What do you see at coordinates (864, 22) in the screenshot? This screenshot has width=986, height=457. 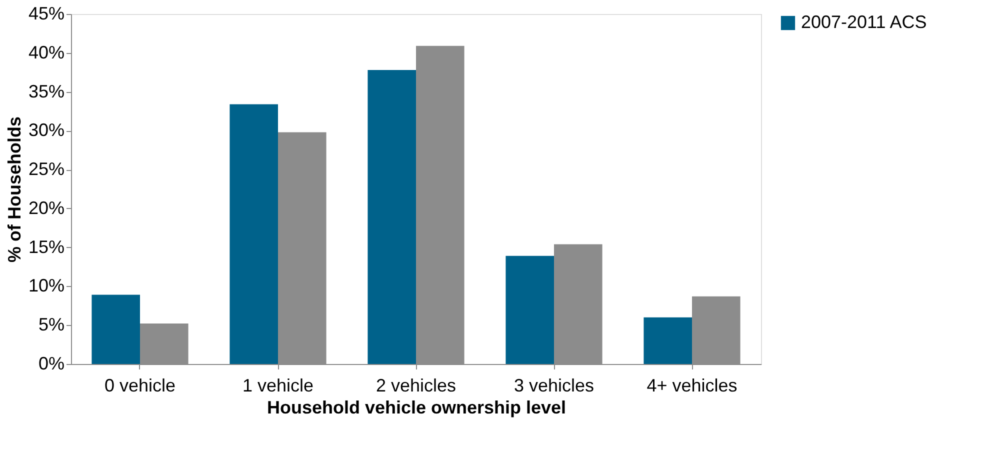 I see `legend-label: 2007-2011 ACS` at bounding box center [864, 22].